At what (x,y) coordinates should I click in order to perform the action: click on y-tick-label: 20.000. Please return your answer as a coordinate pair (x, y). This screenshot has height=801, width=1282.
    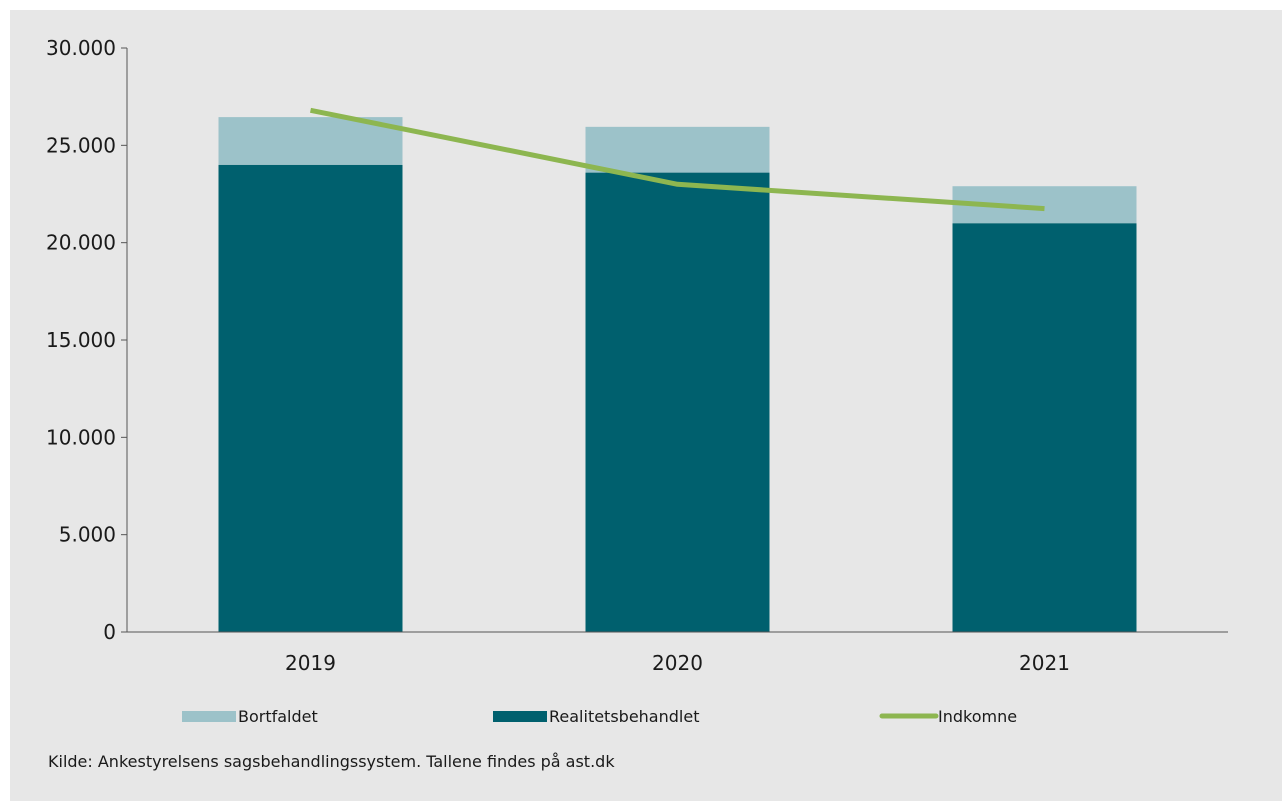
    Looking at the image, I should click on (81, 243).